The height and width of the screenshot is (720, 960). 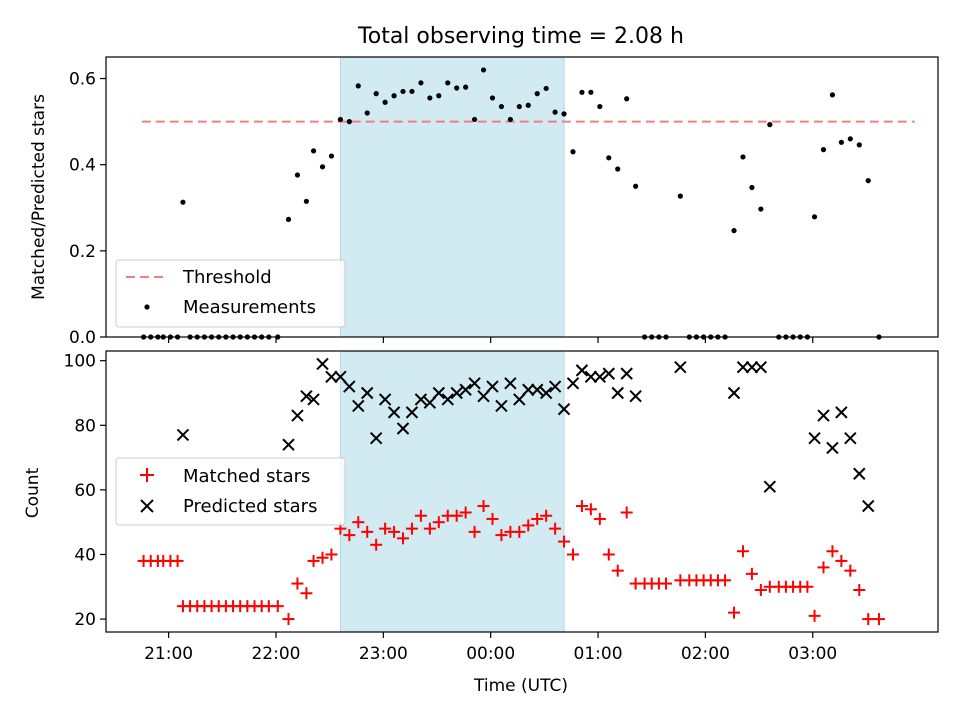 What do you see at coordinates (230, 491) in the screenshot?
I see `bottom-legend: Matched stars Predicted stars` at bounding box center [230, 491].